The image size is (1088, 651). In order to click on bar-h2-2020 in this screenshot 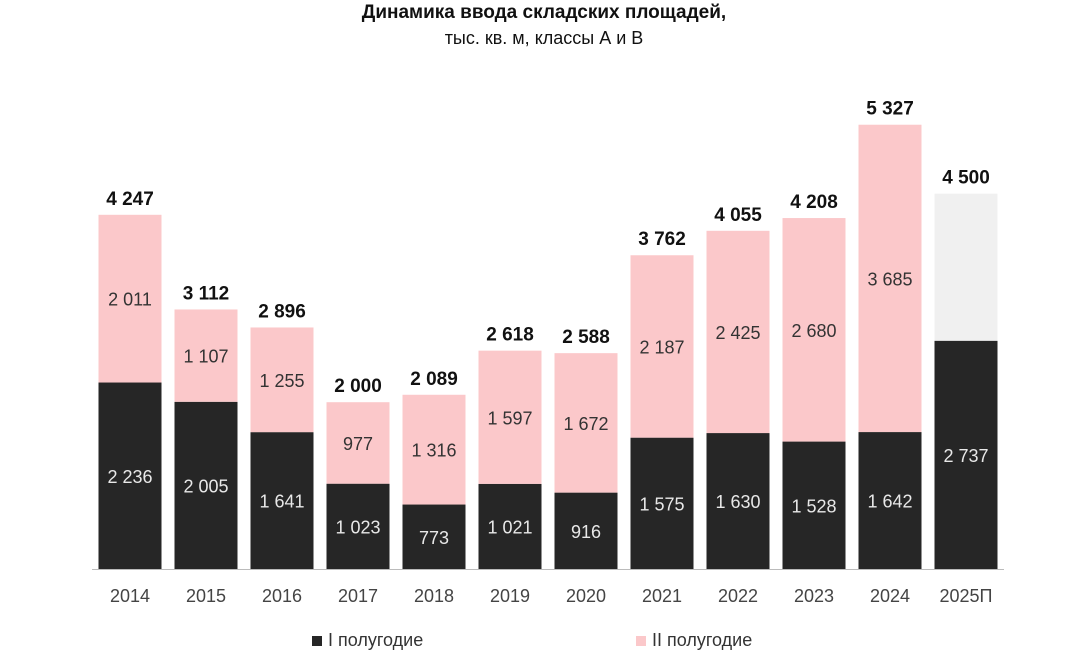, I will do `click(586, 423)`.